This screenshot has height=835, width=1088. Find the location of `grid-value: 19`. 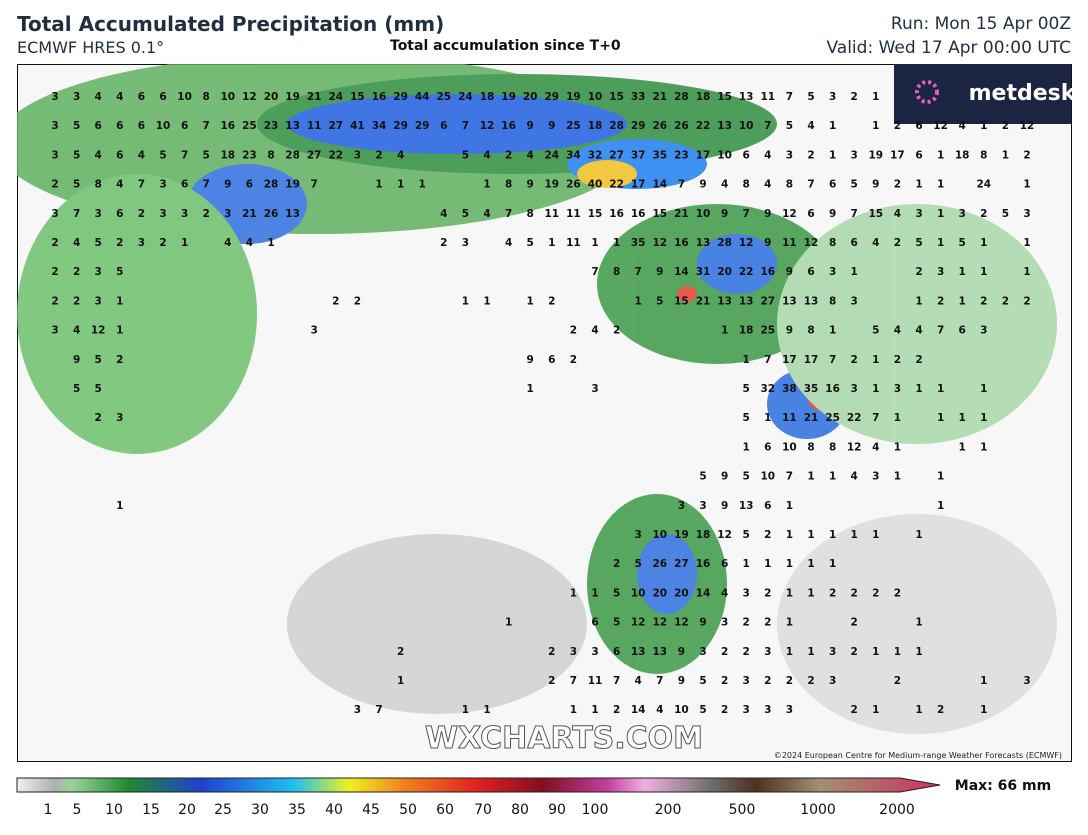

grid-value: 19 is located at coordinates (292, 185).